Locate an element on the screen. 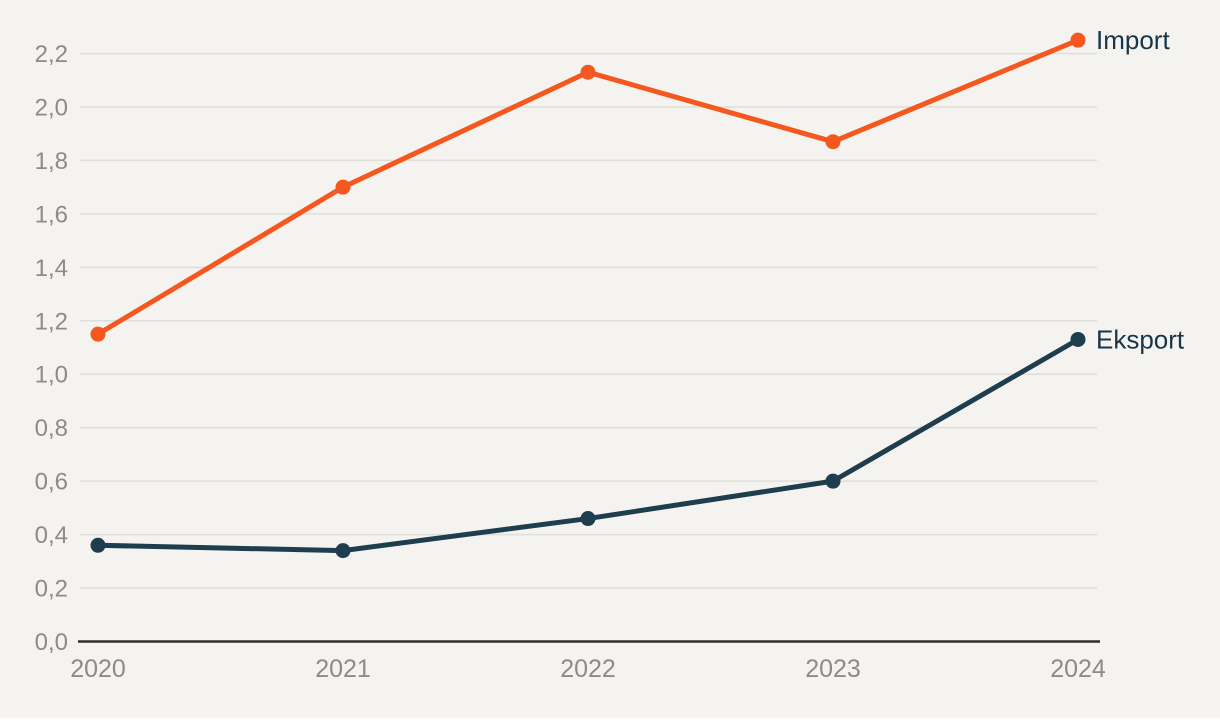  data-point-eksport-2021 is located at coordinates (343, 551).